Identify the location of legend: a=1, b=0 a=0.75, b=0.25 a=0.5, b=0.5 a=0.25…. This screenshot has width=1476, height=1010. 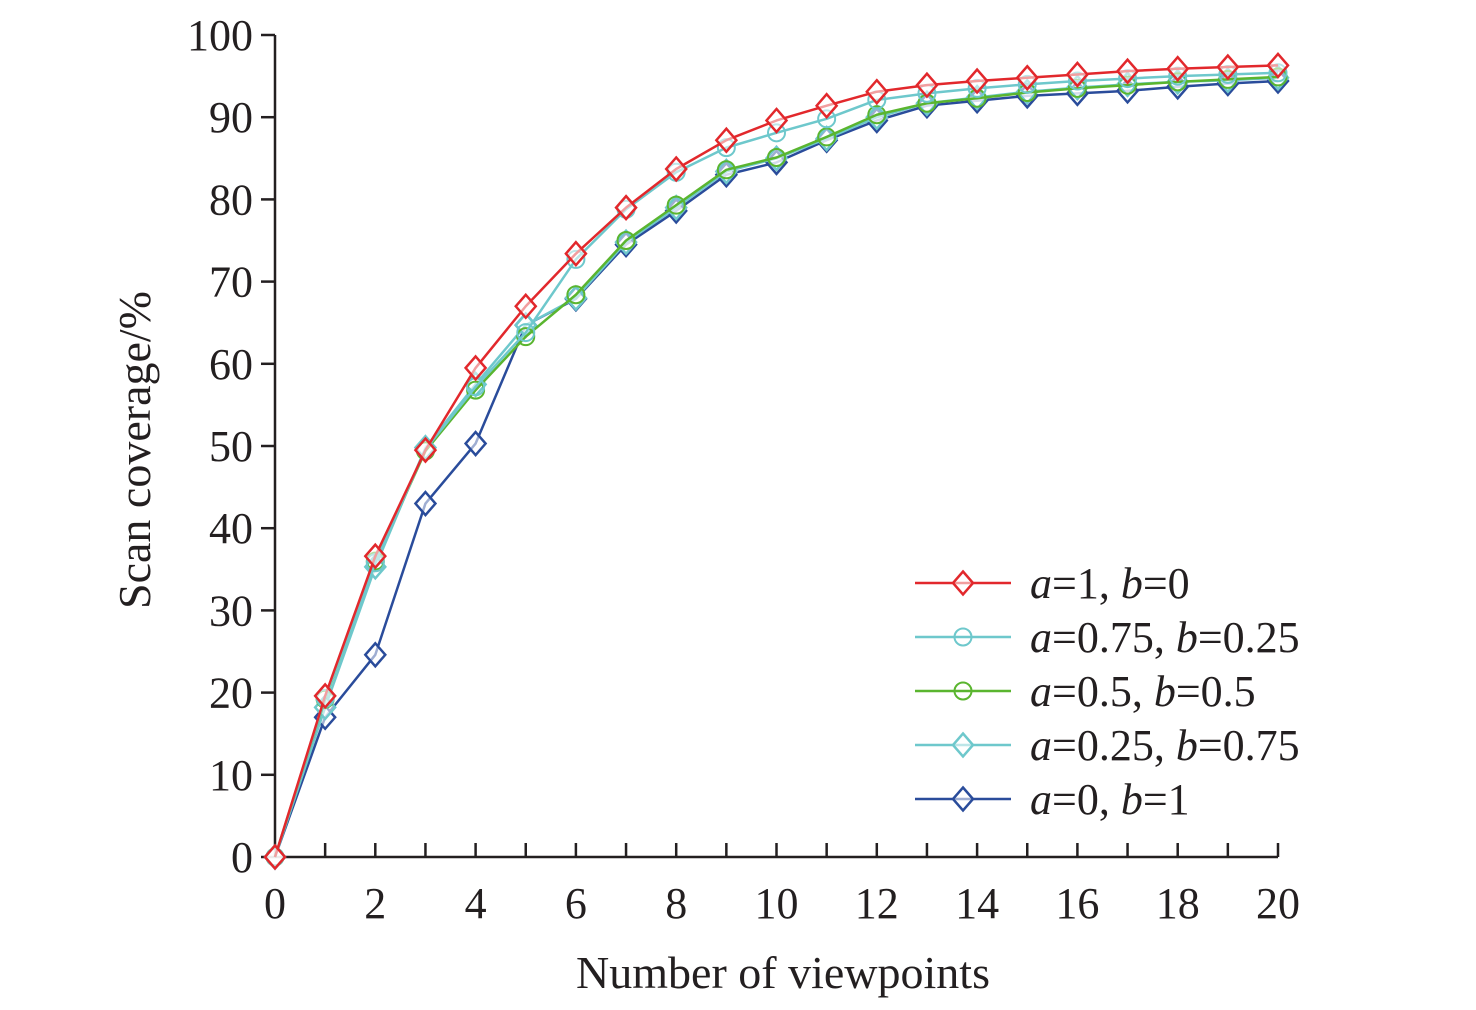
(1107, 691).